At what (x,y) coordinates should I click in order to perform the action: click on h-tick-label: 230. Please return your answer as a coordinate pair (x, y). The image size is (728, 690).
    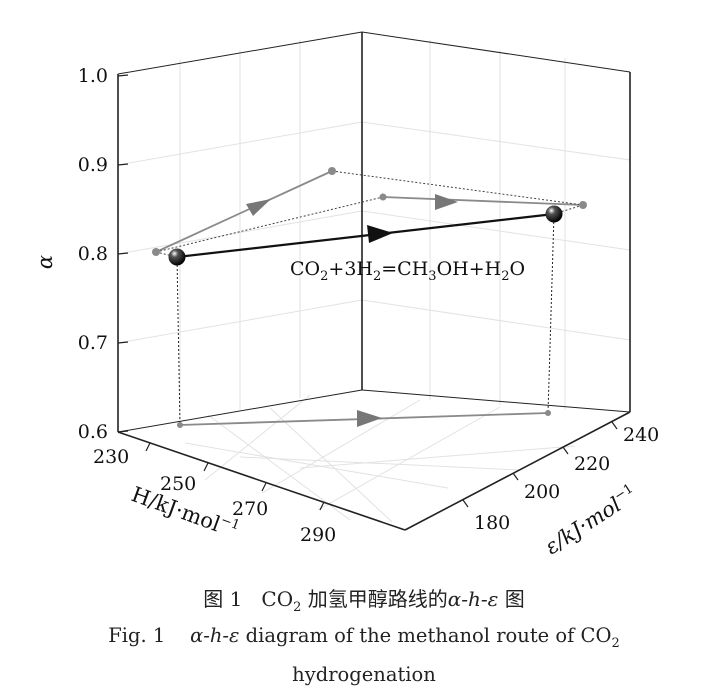
    Looking at the image, I should click on (111, 457).